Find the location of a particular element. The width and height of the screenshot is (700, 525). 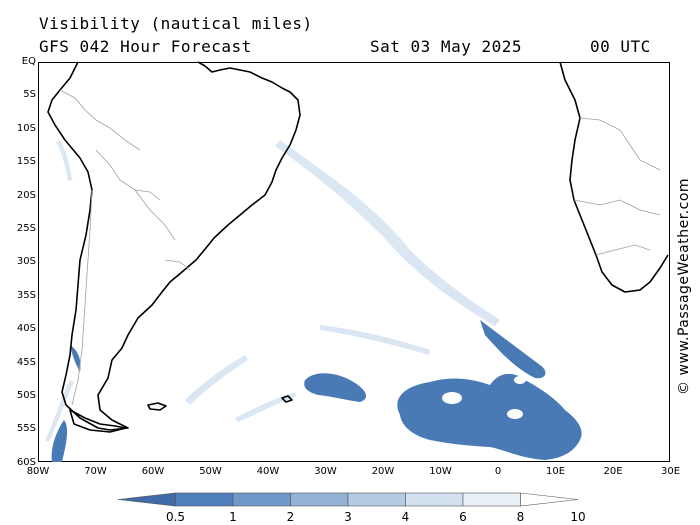

fog-patch-sw is located at coordinates (59, 441).